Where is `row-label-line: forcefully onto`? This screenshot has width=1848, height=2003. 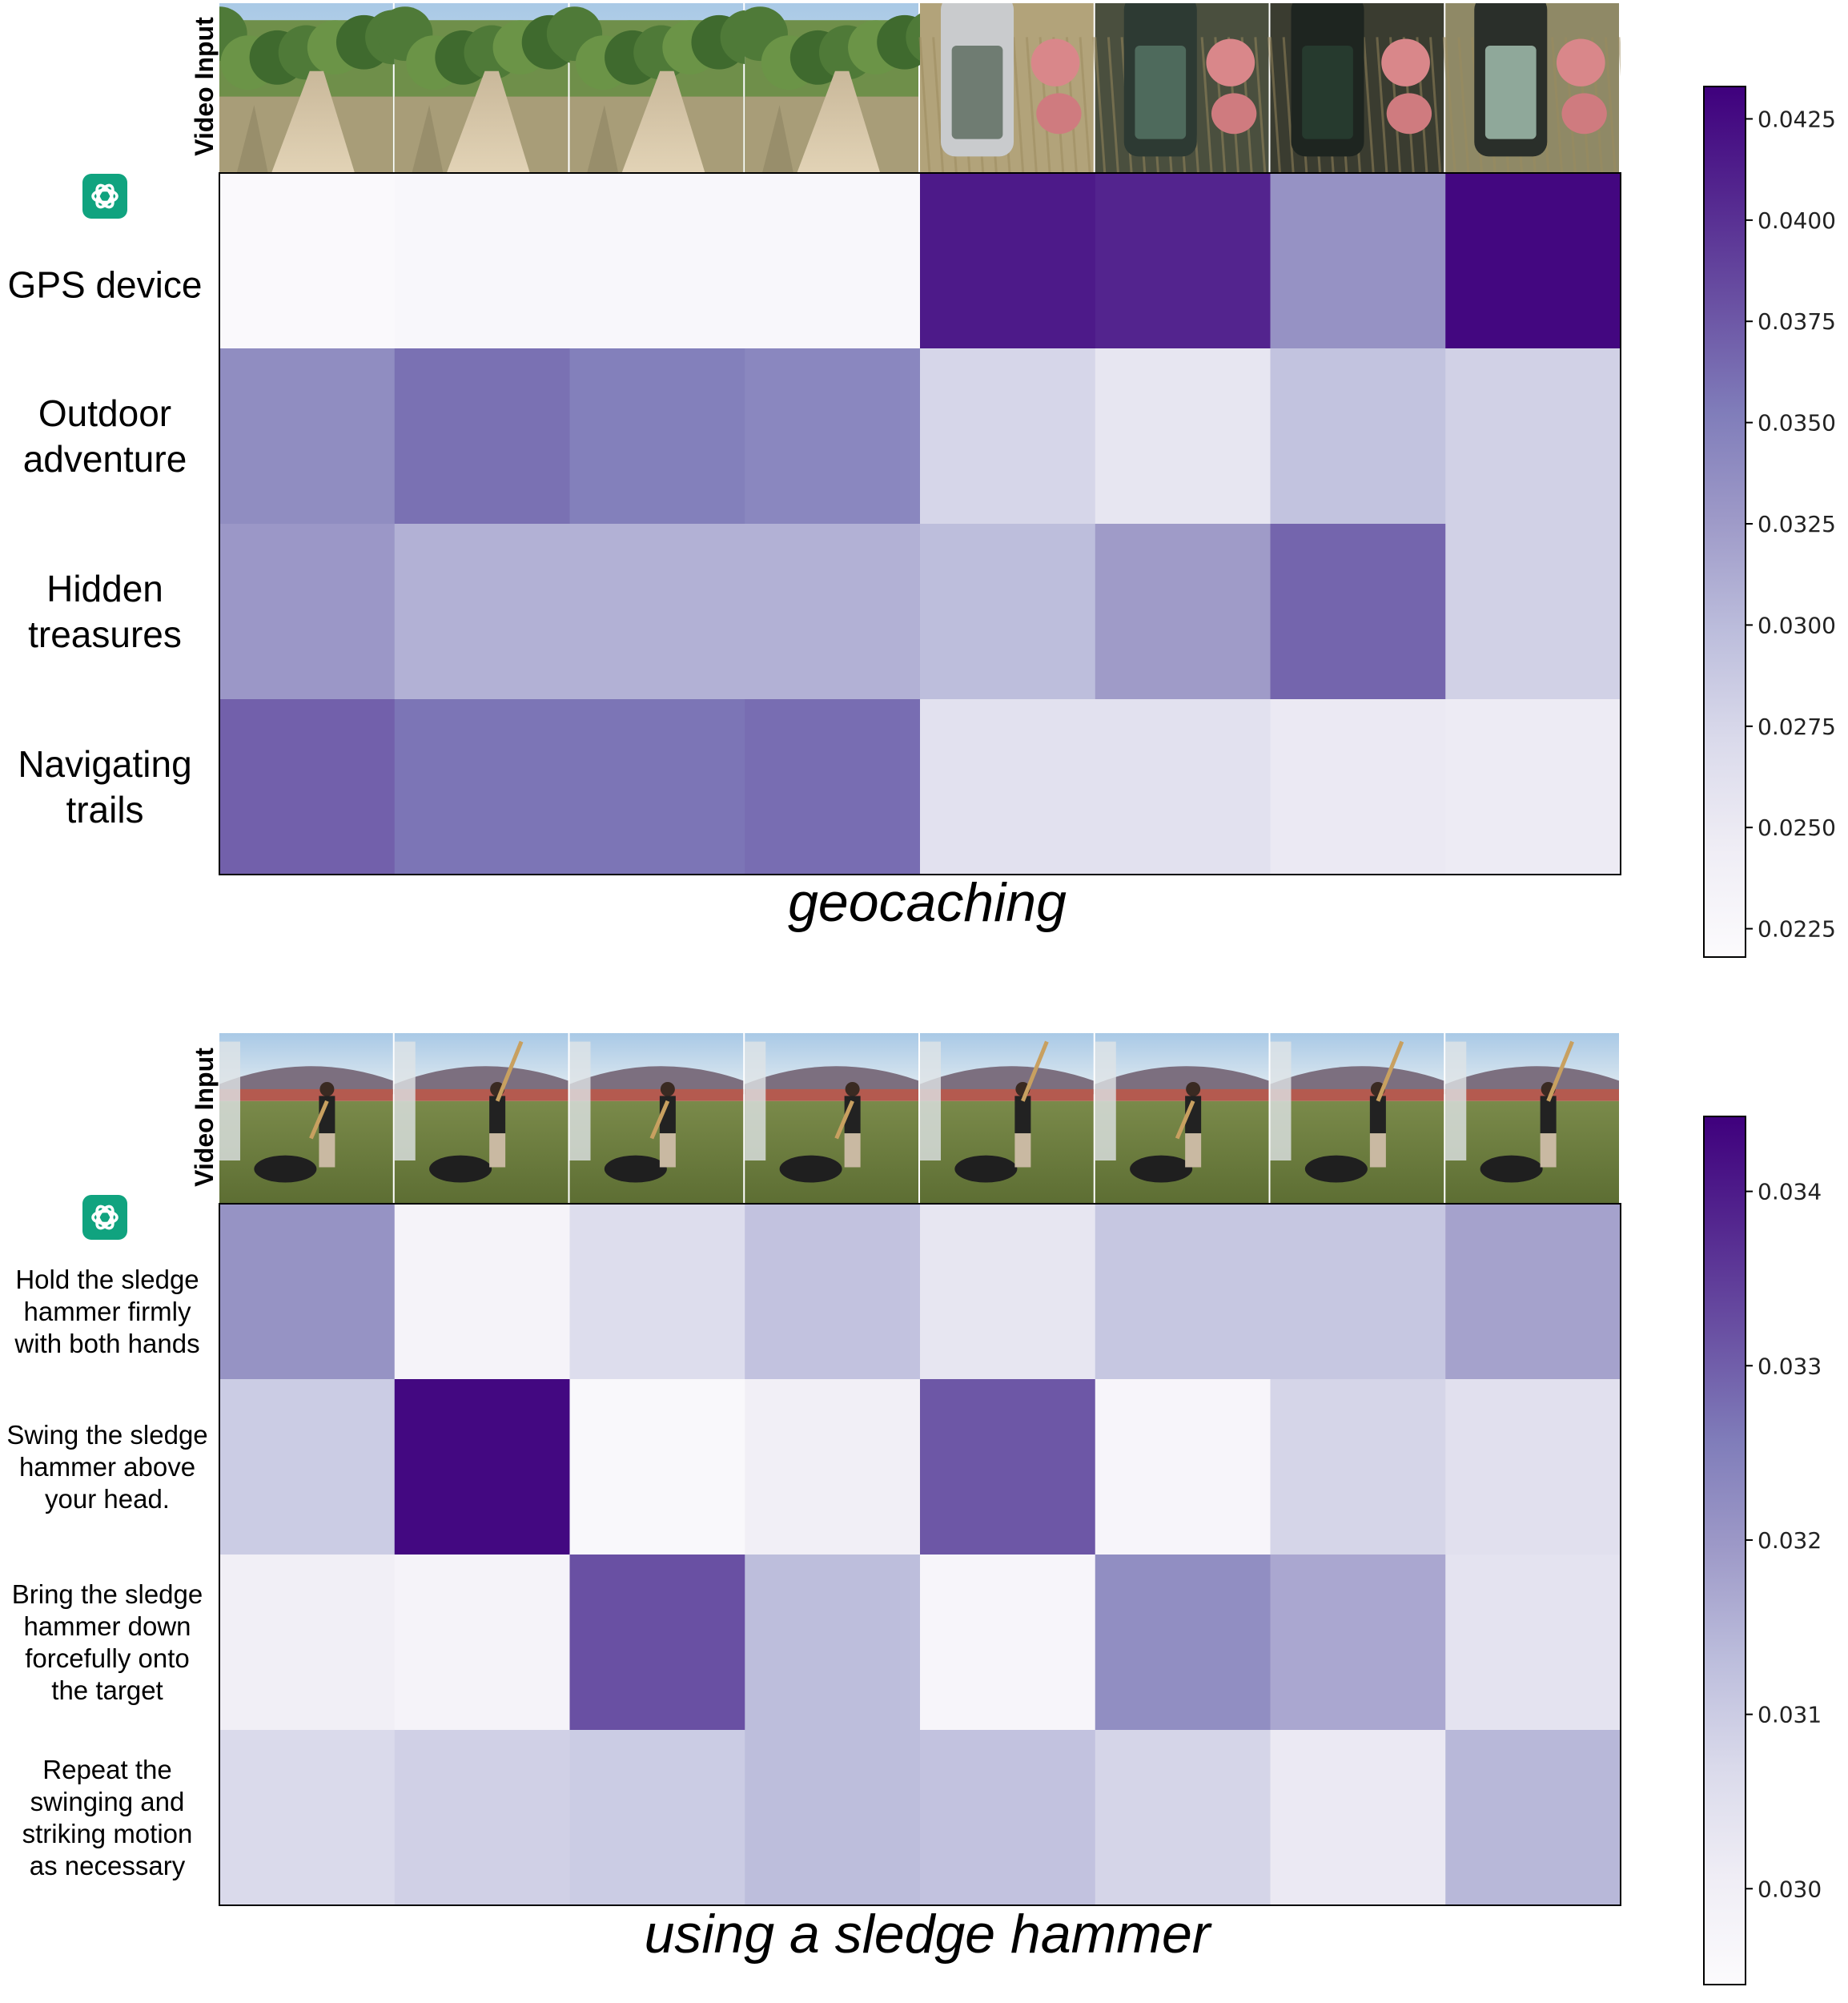 row-label-line: forcefully onto is located at coordinates (107, 1658).